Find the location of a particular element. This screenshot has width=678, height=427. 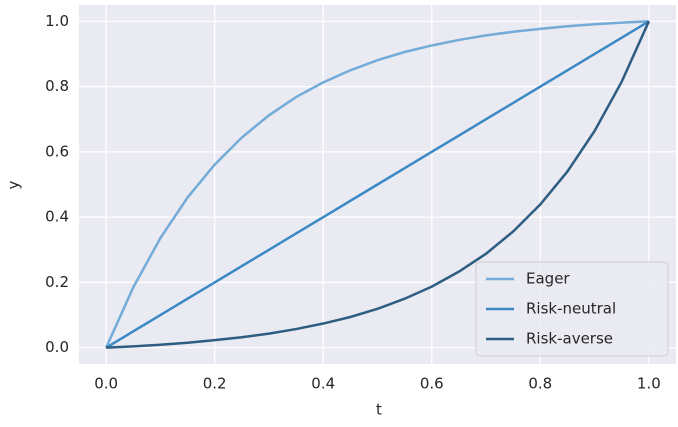

legend-label: Risk-neutral is located at coordinates (571, 309).